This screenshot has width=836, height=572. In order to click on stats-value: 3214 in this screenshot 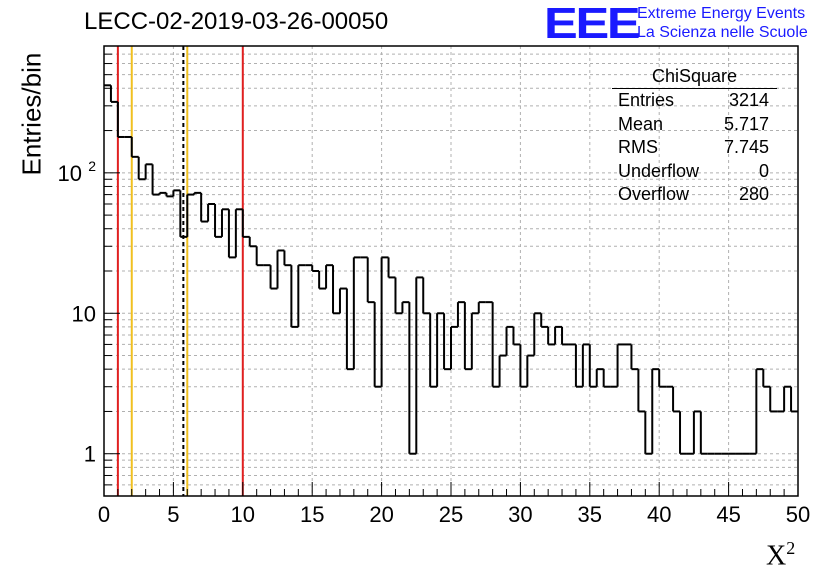, I will do `click(748, 100)`.